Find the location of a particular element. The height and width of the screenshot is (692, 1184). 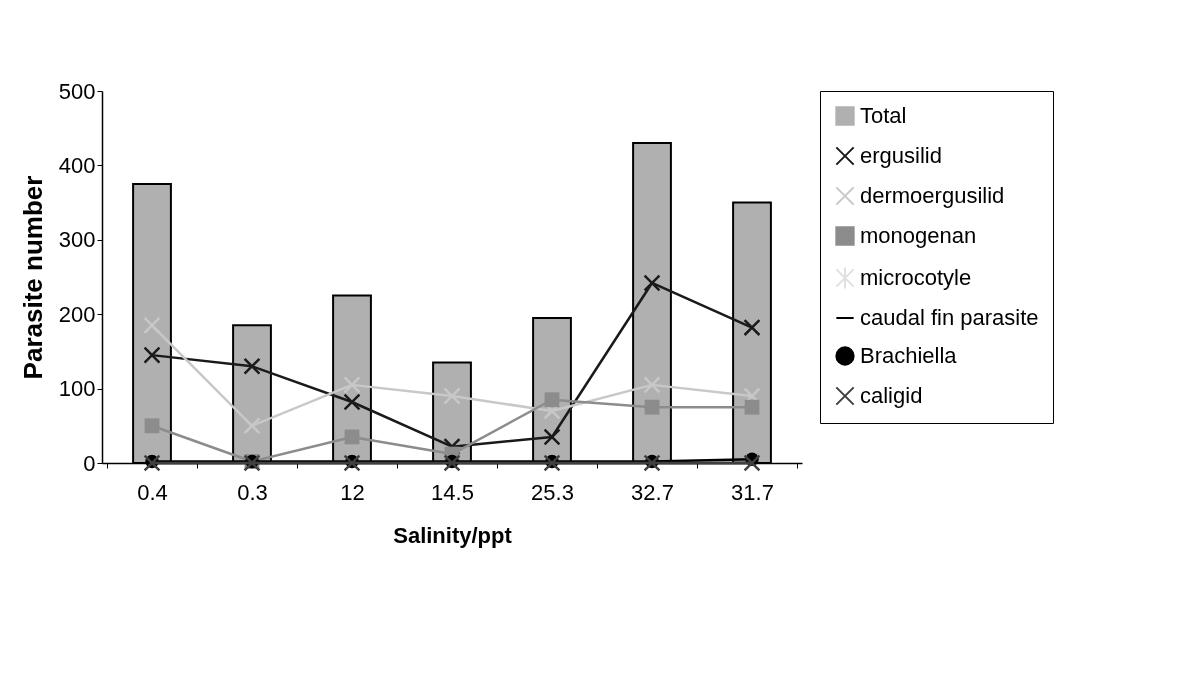

x-axis-title: Salinity/ppt is located at coordinates (453, 535).